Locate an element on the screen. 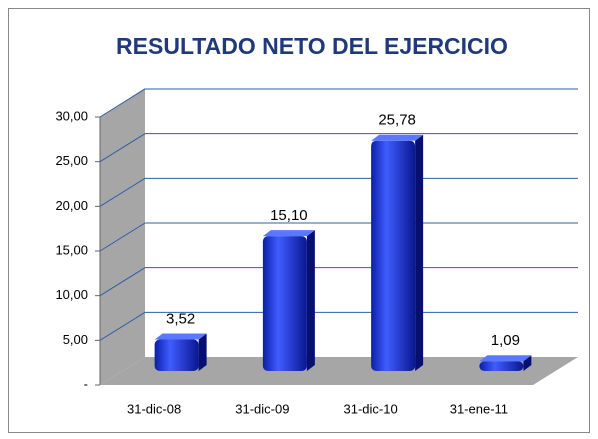 The width and height of the screenshot is (598, 439). chart-title: RESULTADO NETO DEL EJERCICIO is located at coordinates (312, 46).